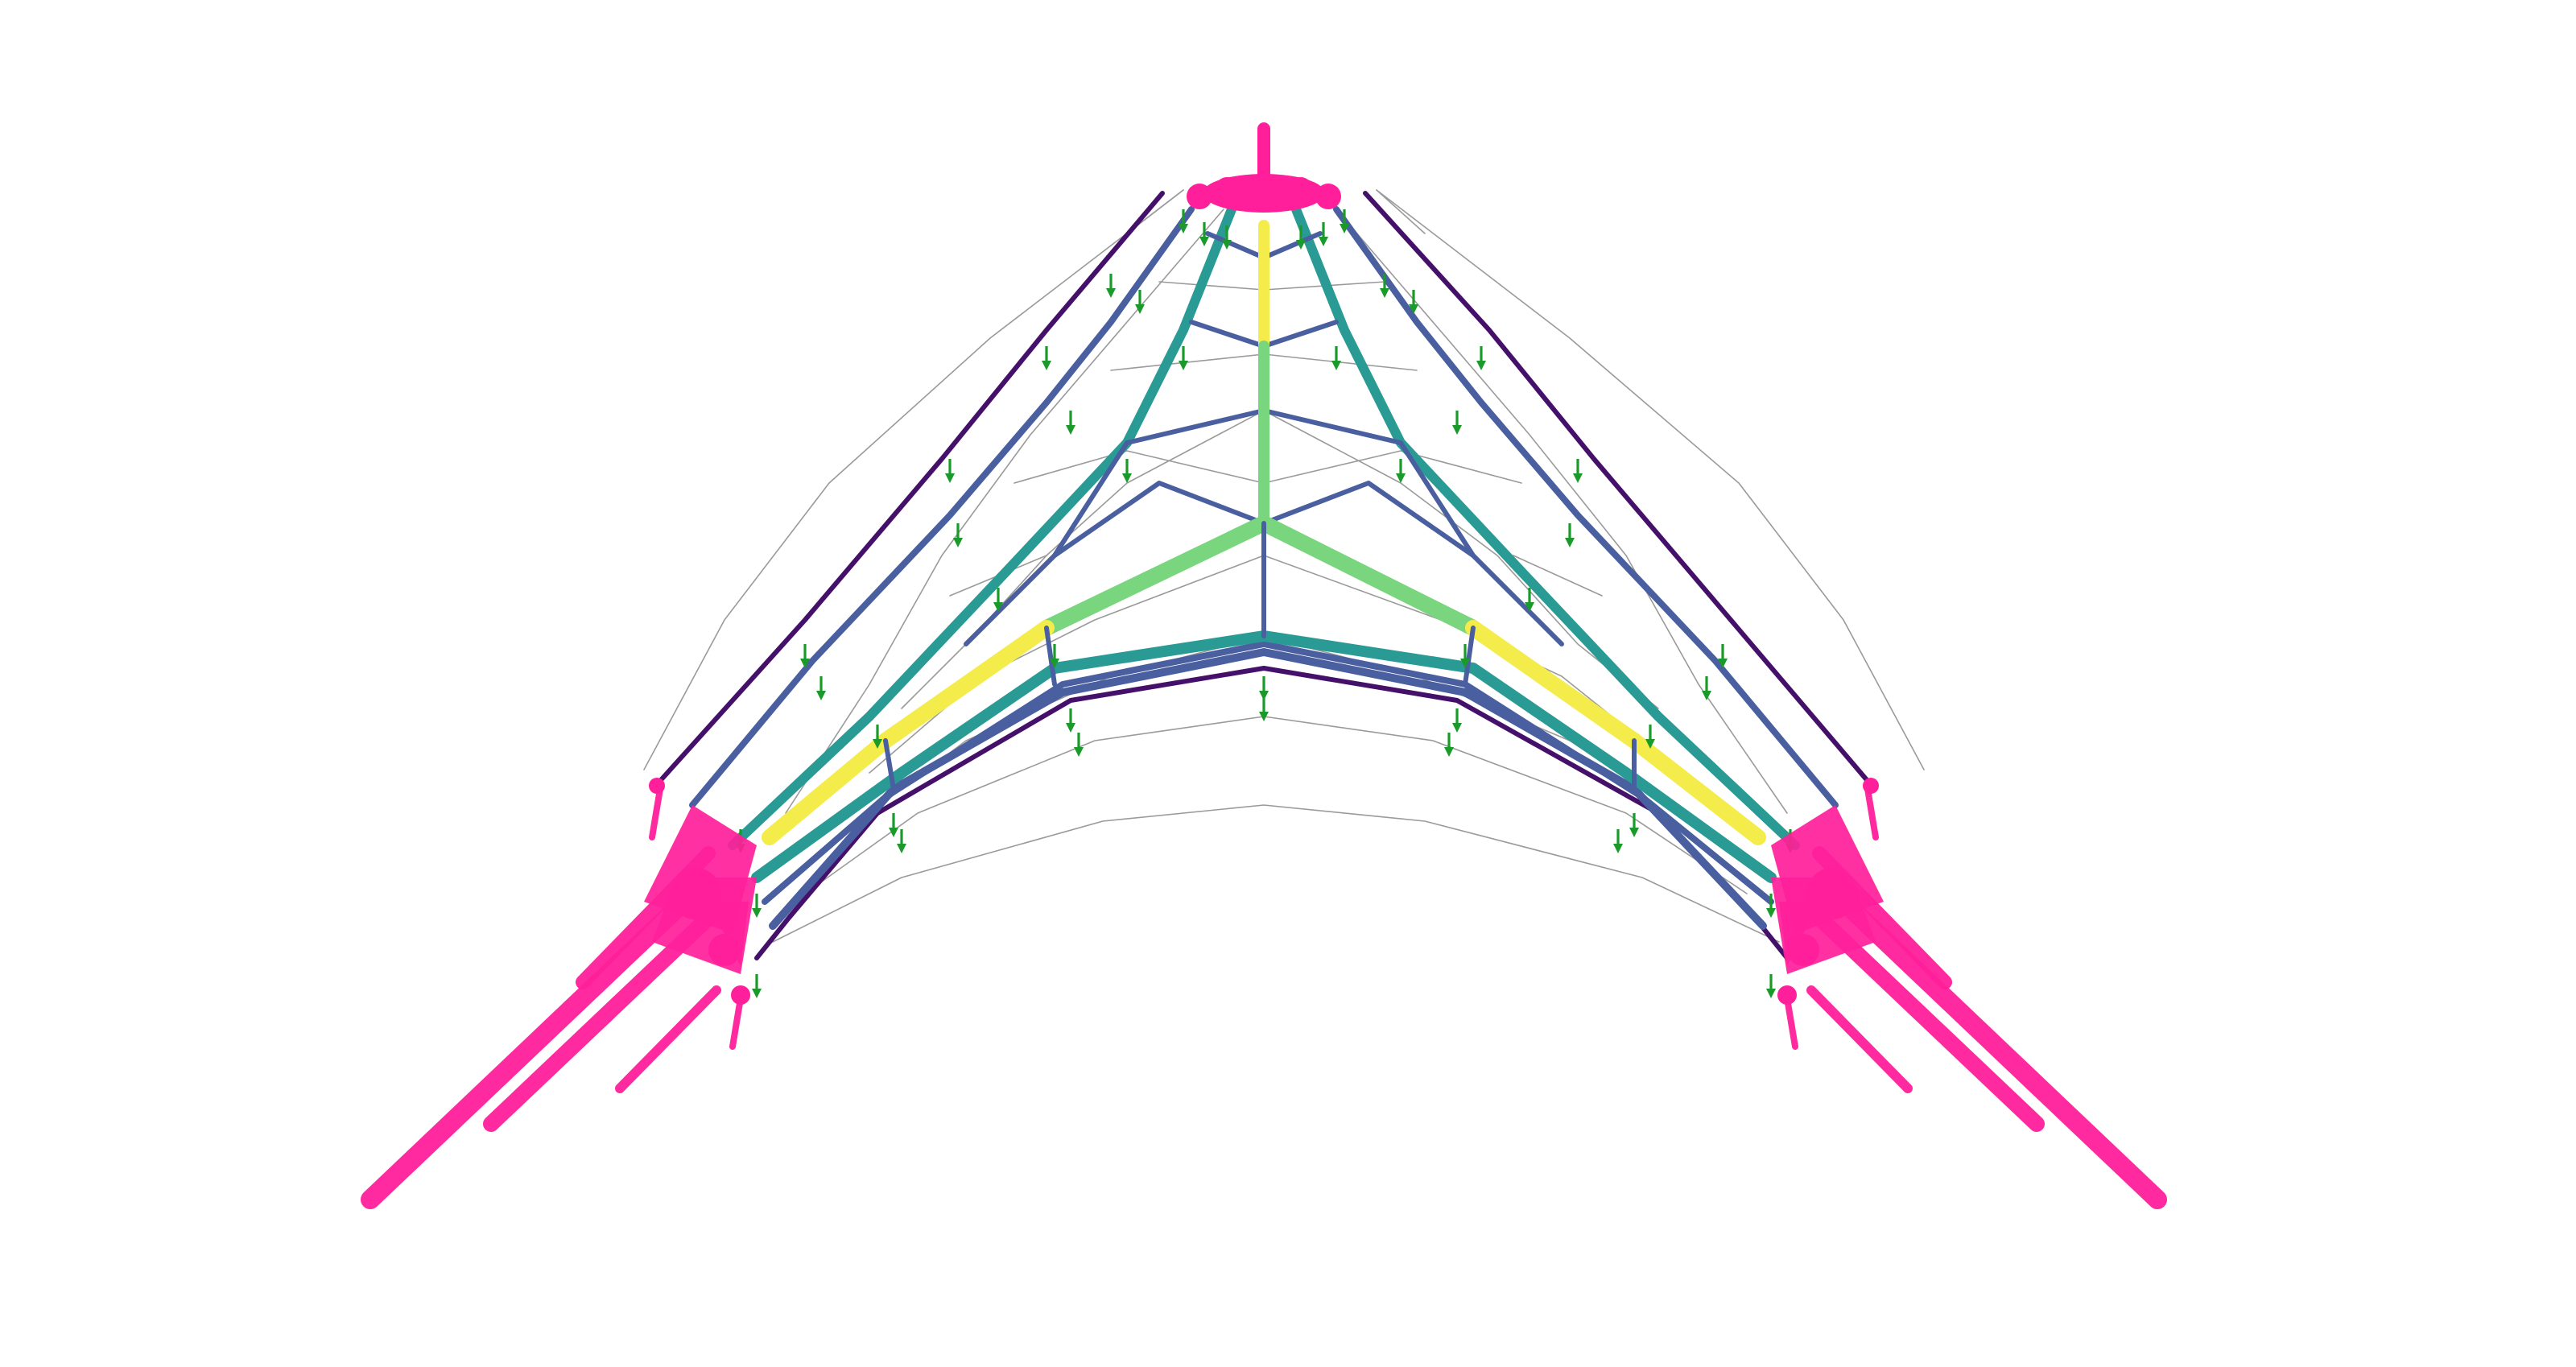 This screenshot has height=1367, width=2576. I want to click on crown-node-right-inner, so click(1301, 188).